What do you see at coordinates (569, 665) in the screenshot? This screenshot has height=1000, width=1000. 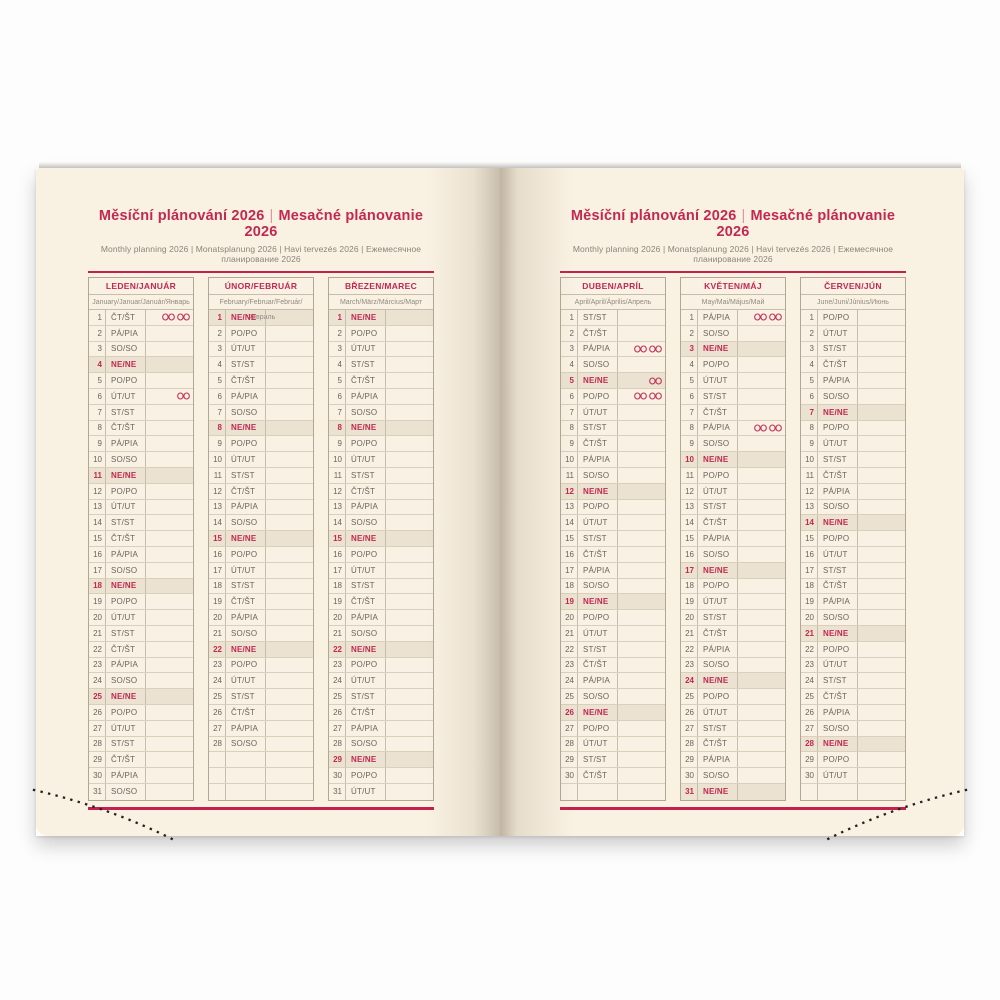 I see `day-number: 23` at bounding box center [569, 665].